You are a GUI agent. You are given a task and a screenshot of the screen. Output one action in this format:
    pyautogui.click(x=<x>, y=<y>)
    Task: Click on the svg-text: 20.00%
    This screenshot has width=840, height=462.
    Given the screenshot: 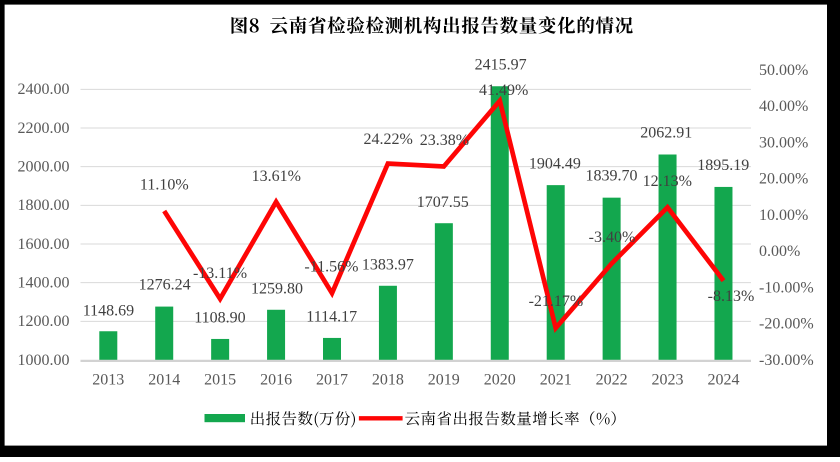 What is the action you would take?
    pyautogui.click(x=783, y=179)
    